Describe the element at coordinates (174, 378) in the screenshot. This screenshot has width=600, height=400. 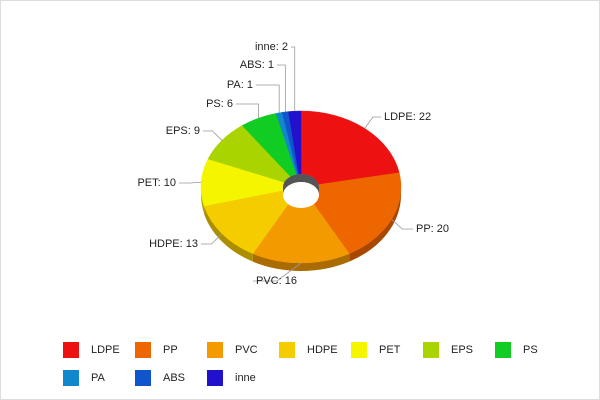
I see `legend-label: ABS` at that location.